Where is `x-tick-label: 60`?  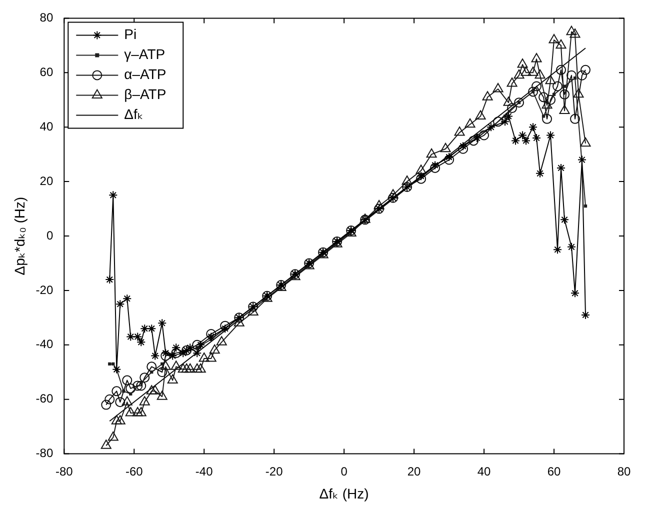 x-tick-label: 60 is located at coordinates (554, 471).